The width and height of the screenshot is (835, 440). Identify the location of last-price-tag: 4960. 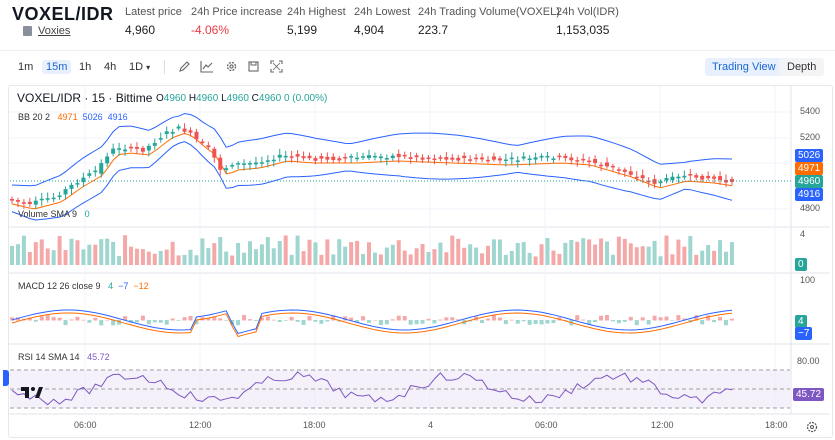
(809, 181).